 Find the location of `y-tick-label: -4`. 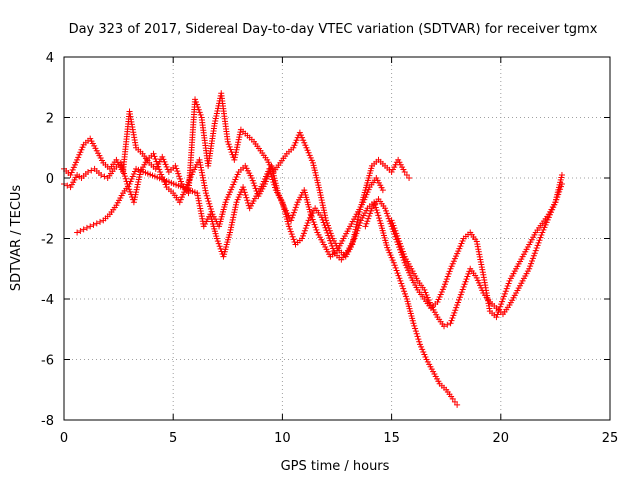

y-tick-label: -4 is located at coordinates (47, 300).